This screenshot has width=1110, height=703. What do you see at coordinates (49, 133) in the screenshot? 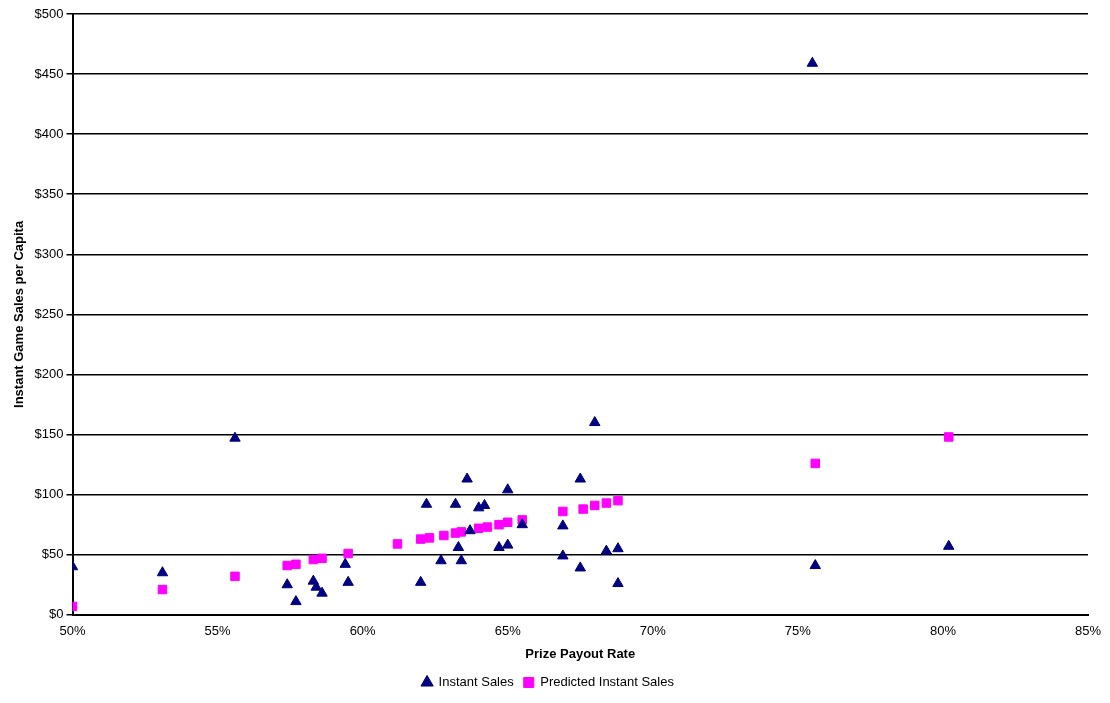
I see `y-tick-label: $400` at bounding box center [49, 133].